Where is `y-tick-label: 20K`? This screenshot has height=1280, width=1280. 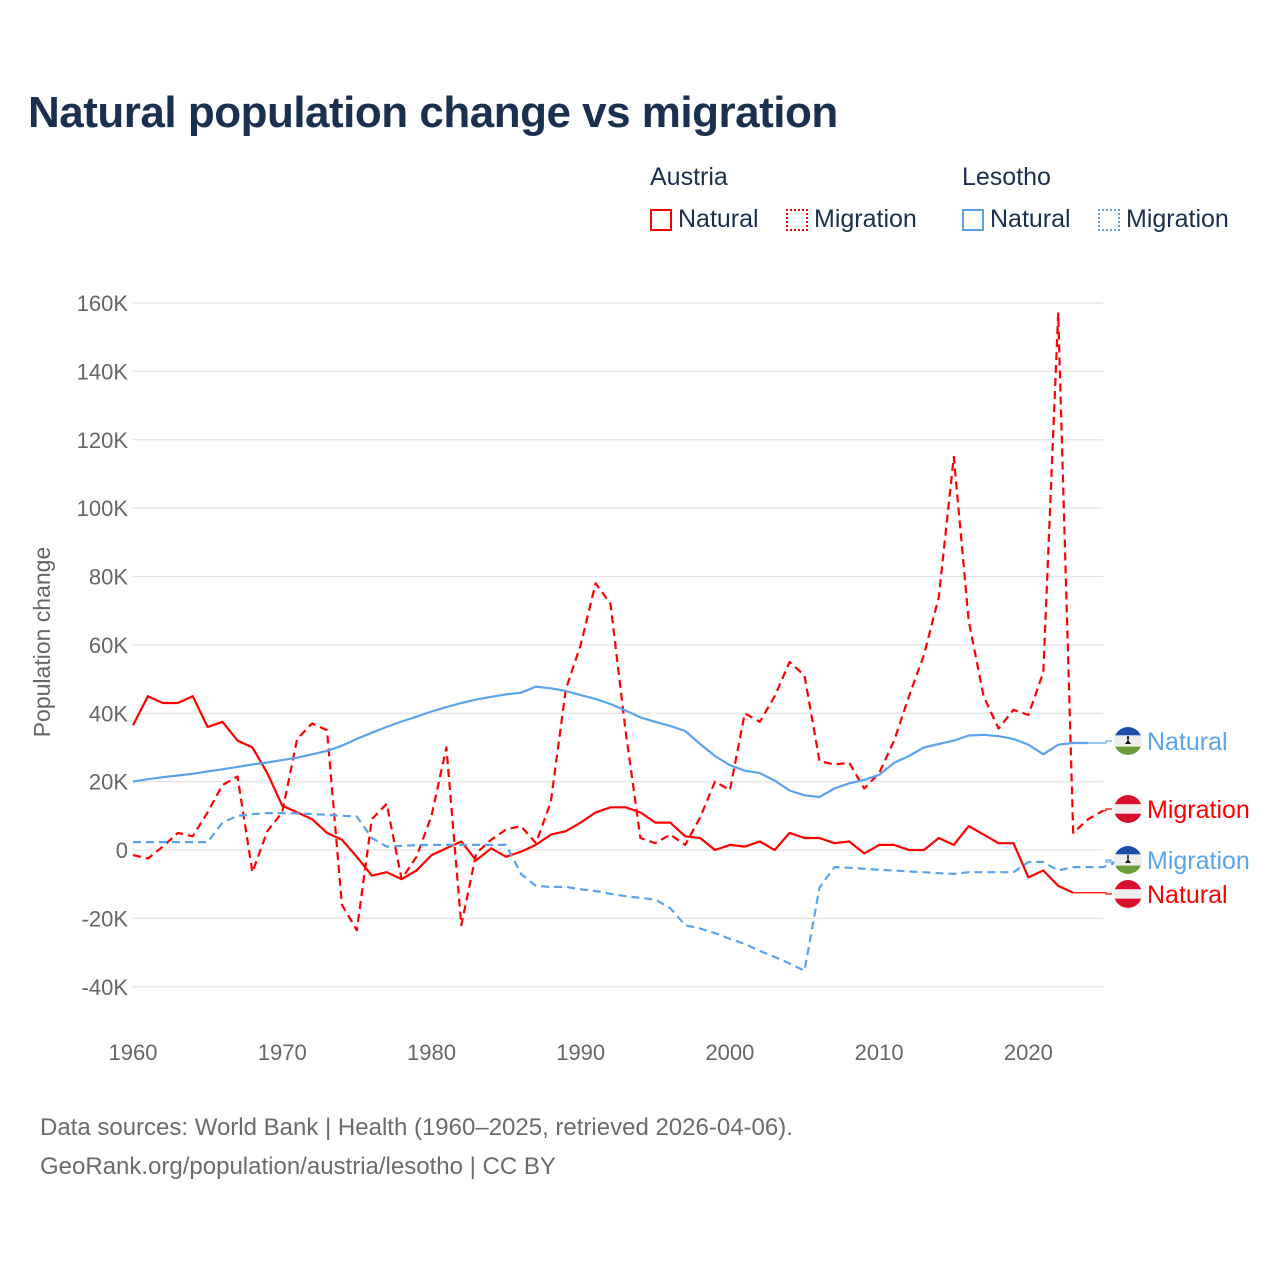
y-tick-label: 20K is located at coordinates (108, 782).